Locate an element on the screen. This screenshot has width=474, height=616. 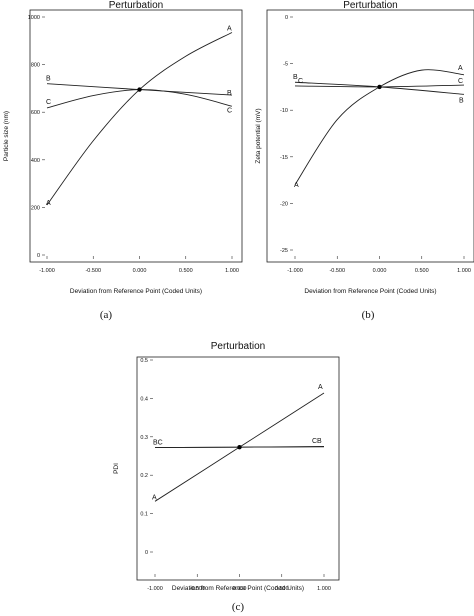
y-tick-label: 200 is located at coordinates (35, 208).